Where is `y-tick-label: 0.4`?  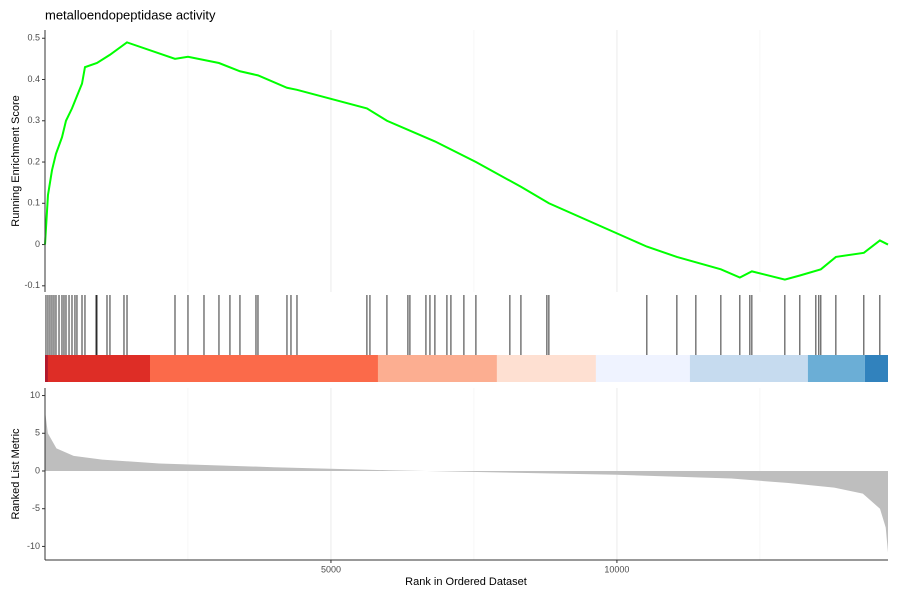
y-tick-label: 0.4 is located at coordinates (33, 79).